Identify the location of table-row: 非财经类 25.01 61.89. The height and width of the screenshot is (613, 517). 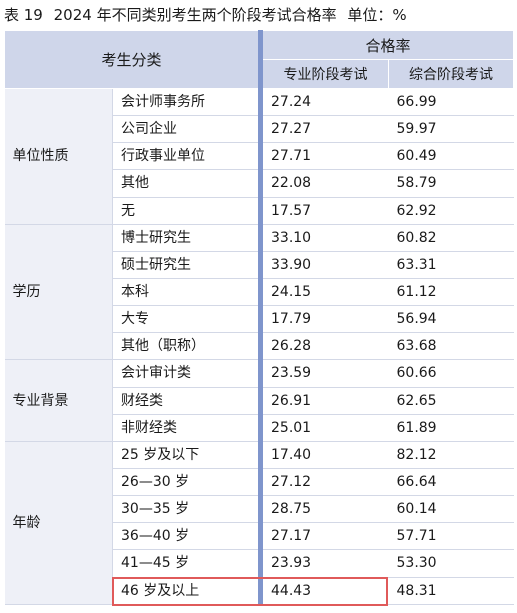
(259, 428).